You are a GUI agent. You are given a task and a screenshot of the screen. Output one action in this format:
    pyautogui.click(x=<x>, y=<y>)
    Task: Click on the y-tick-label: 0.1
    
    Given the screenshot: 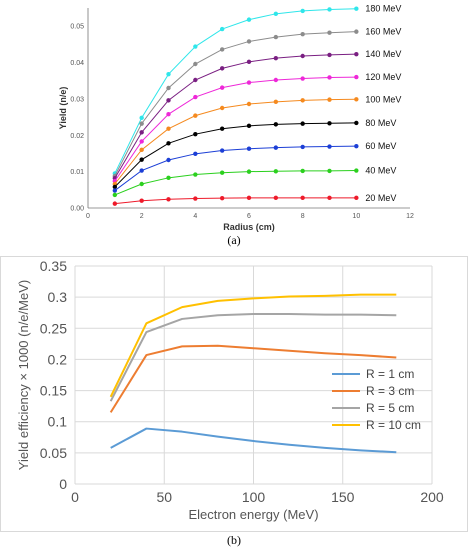 What is the action you would take?
    pyautogui.click(x=58, y=422)
    